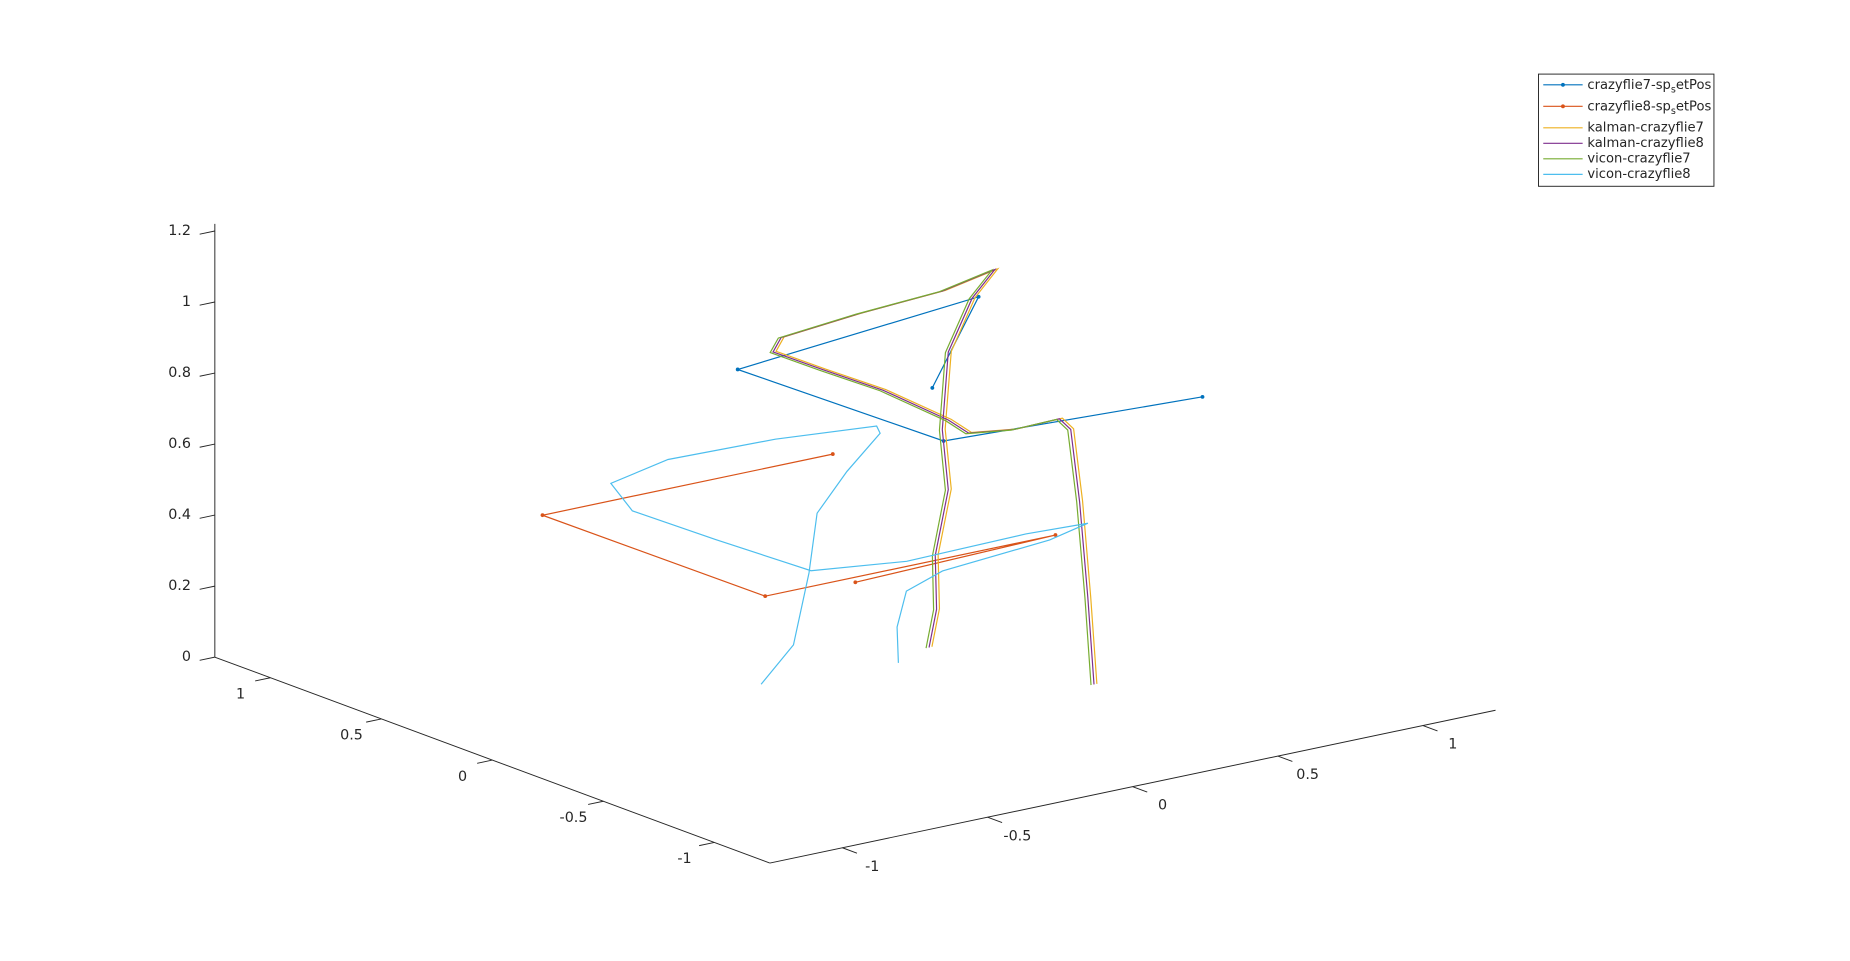 This screenshot has height=961, width=1850. What do you see at coordinates (179, 515) in the screenshot?
I see `z-tick-label: 0.4` at bounding box center [179, 515].